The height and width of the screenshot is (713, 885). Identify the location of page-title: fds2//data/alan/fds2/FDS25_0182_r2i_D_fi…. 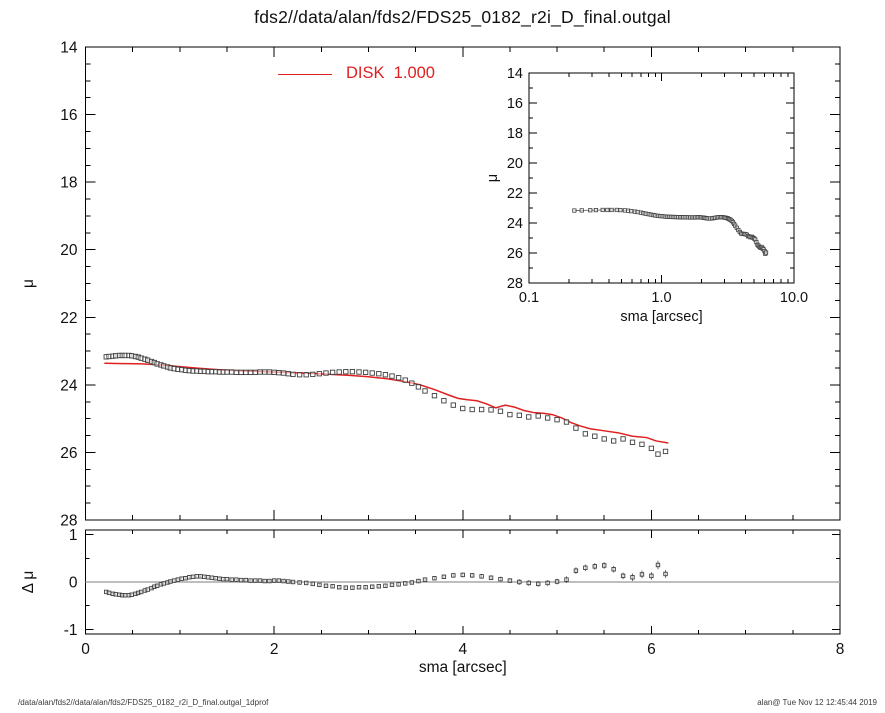
(462, 17).